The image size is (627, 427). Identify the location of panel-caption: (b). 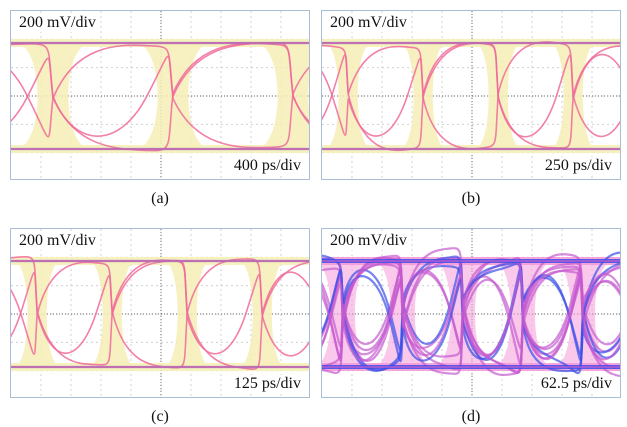
(471, 198).